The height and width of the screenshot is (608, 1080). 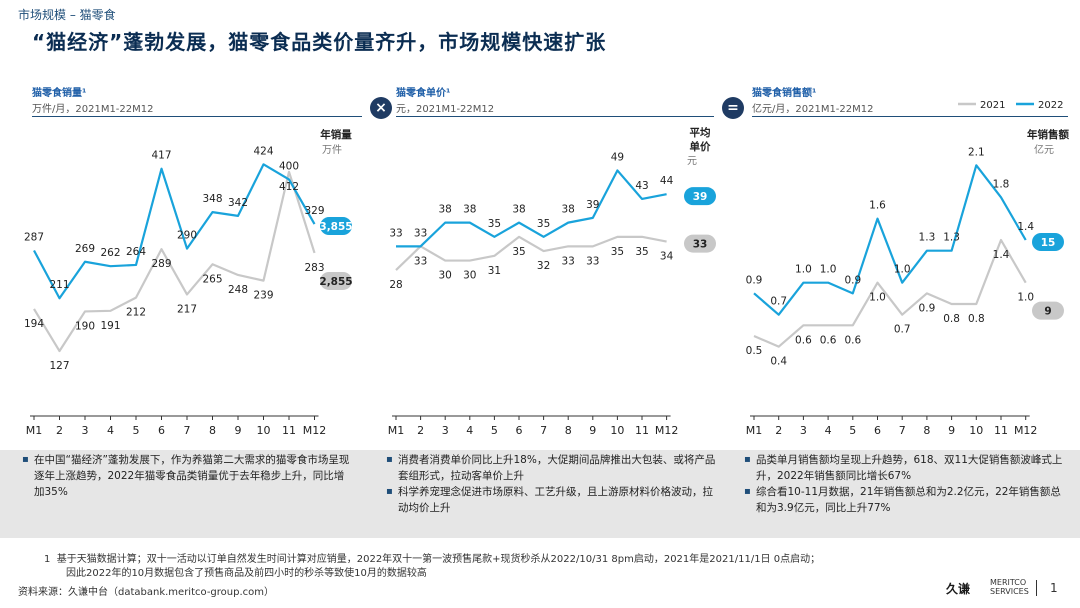 I want to click on total-unit: 万件, so click(x=332, y=150).